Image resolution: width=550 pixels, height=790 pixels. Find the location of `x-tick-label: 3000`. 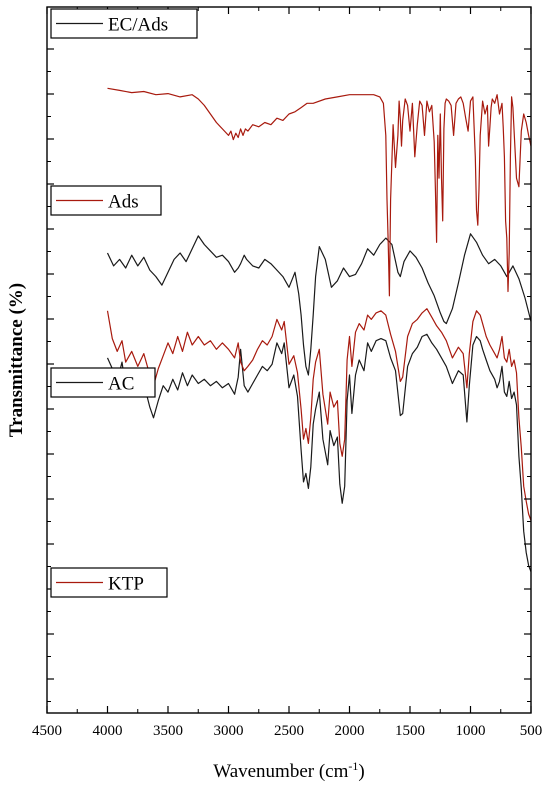

x-tick-label: 3000 is located at coordinates (229, 731).